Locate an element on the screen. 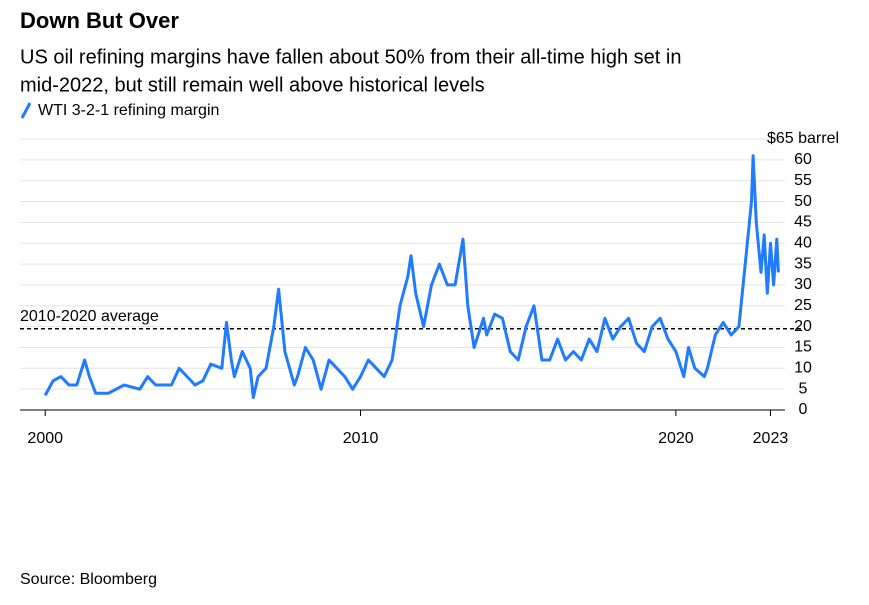  reference-label: 2010-2020 average is located at coordinates (89, 316).